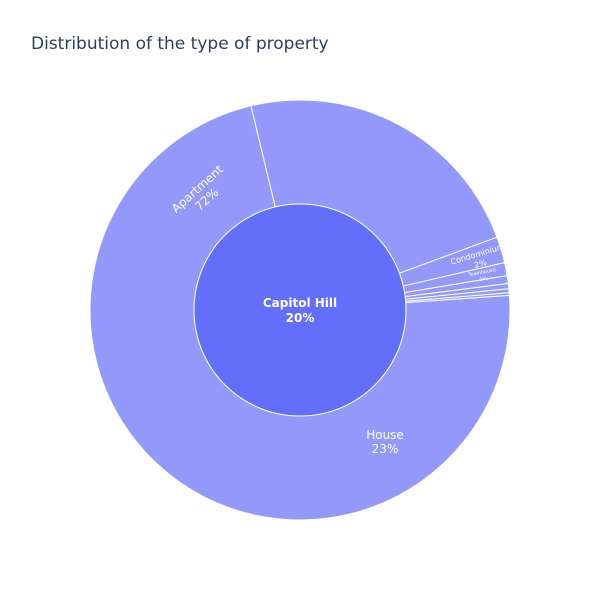  What do you see at coordinates (300, 303) in the screenshot?
I see `center-label: Capitol Hill` at bounding box center [300, 303].